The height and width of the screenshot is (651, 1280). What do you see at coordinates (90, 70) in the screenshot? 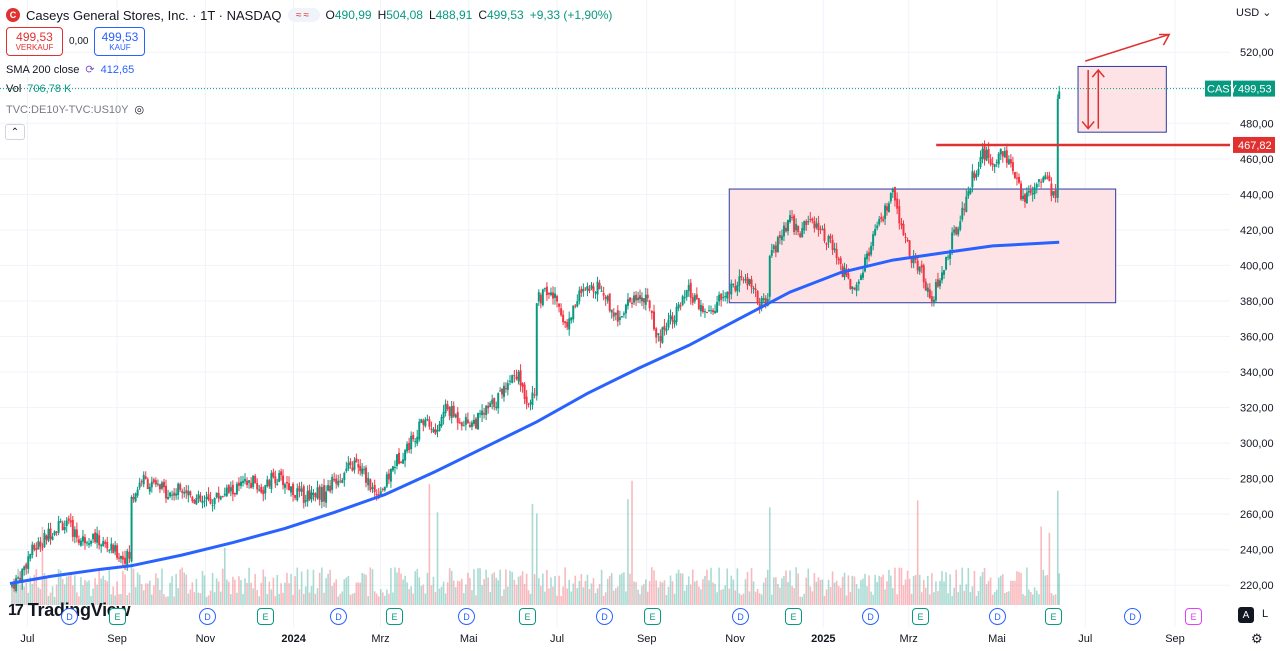
I see `refresh-icon: ⟳` at bounding box center [90, 70].